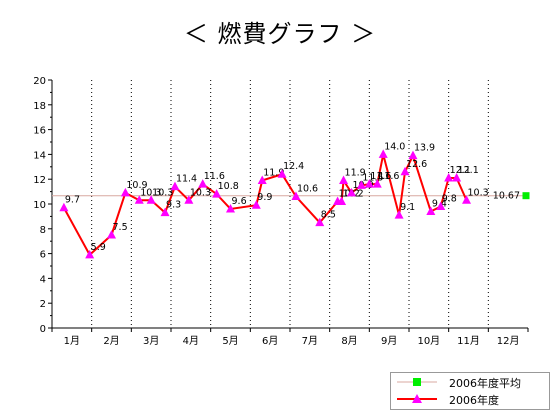 The height and width of the screenshot is (420, 560). What do you see at coordinates (328, 215) in the screenshot?
I see `data-point-label: 8.5` at bounding box center [328, 215].